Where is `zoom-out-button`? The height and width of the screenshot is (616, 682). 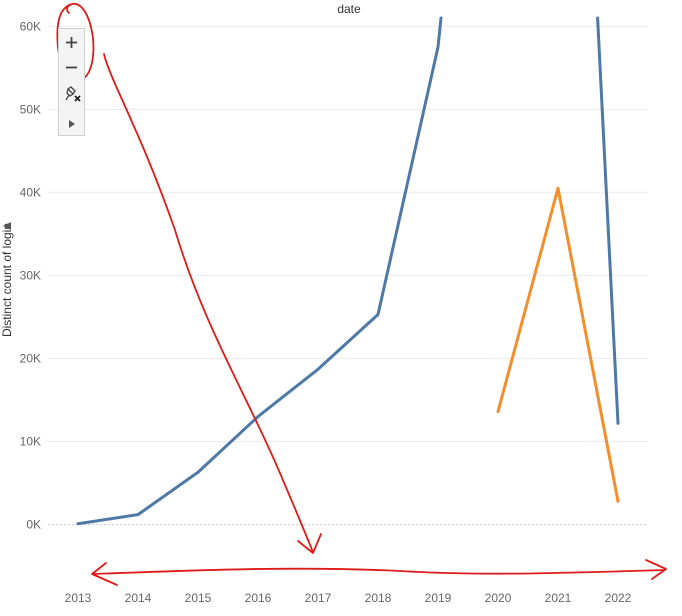 zoom-out-button is located at coordinates (71, 67).